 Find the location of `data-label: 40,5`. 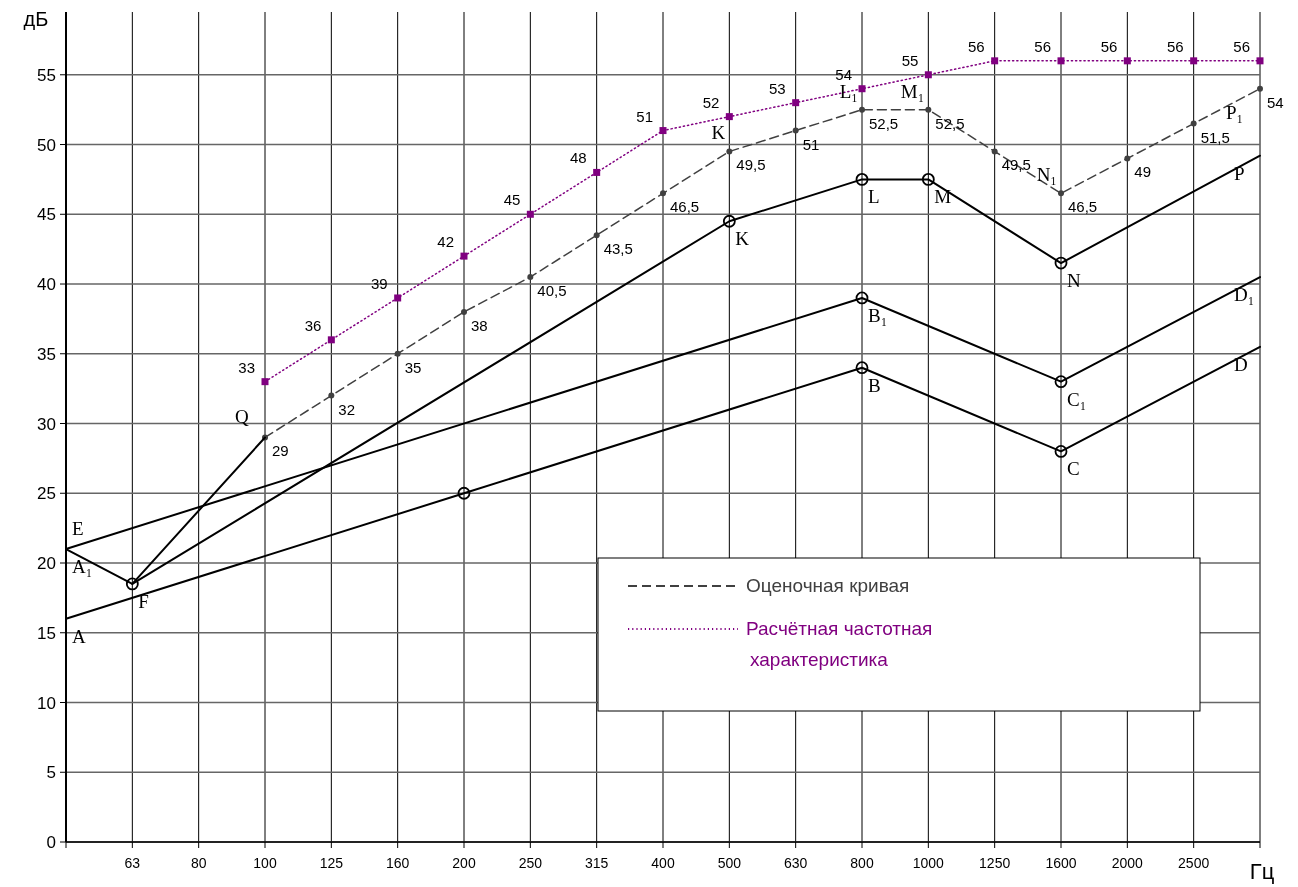

data-label: 40,5 is located at coordinates (552, 291).